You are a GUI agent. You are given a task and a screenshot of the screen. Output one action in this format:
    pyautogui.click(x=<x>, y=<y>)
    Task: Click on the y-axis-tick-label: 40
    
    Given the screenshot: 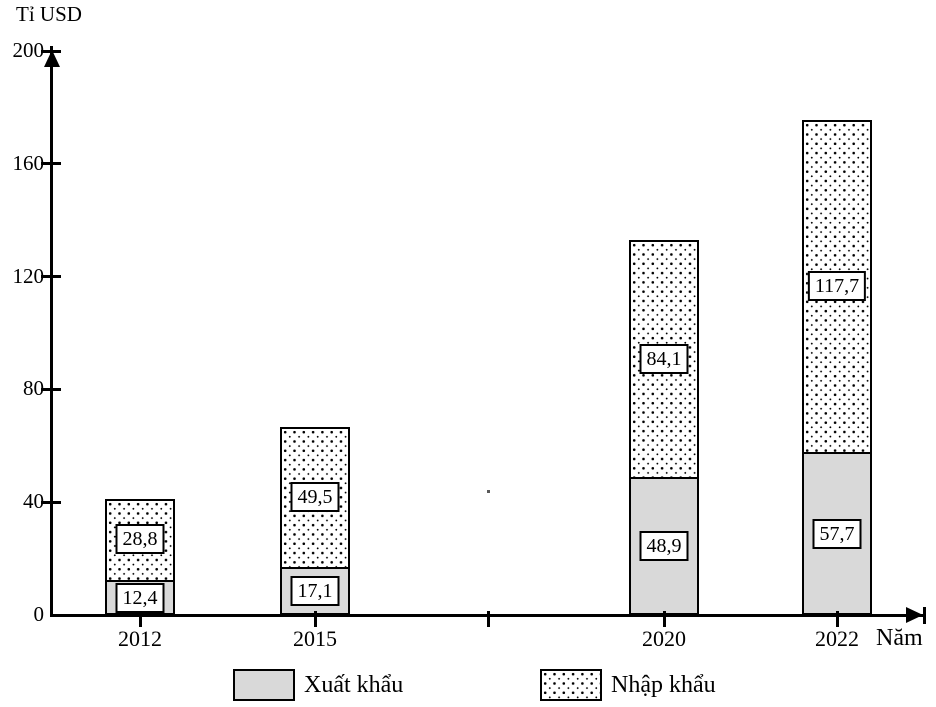 What is the action you would take?
    pyautogui.click(x=33, y=501)
    